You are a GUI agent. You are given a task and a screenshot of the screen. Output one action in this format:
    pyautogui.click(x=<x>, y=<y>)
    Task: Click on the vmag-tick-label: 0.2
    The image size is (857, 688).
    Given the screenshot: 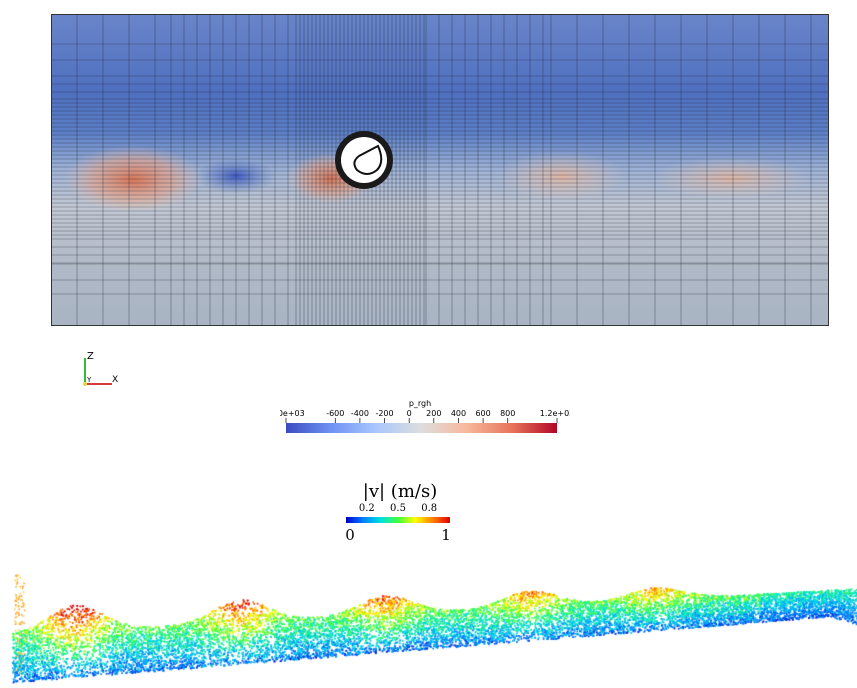 What is the action you would take?
    pyautogui.click(x=367, y=508)
    